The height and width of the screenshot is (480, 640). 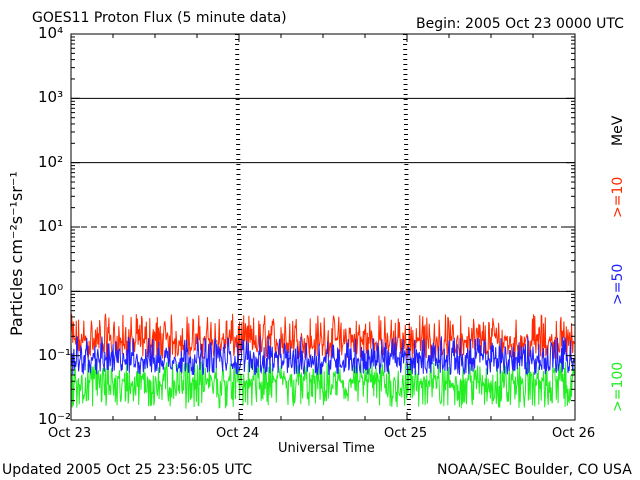 What do you see at coordinates (323, 356) in the screenshot?
I see `series-line-ge50` at bounding box center [323, 356].